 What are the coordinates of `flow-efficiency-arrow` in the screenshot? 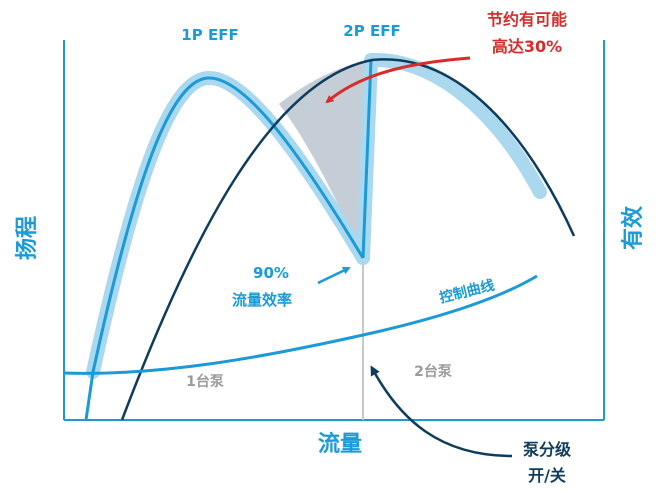 It's located at (334, 275).